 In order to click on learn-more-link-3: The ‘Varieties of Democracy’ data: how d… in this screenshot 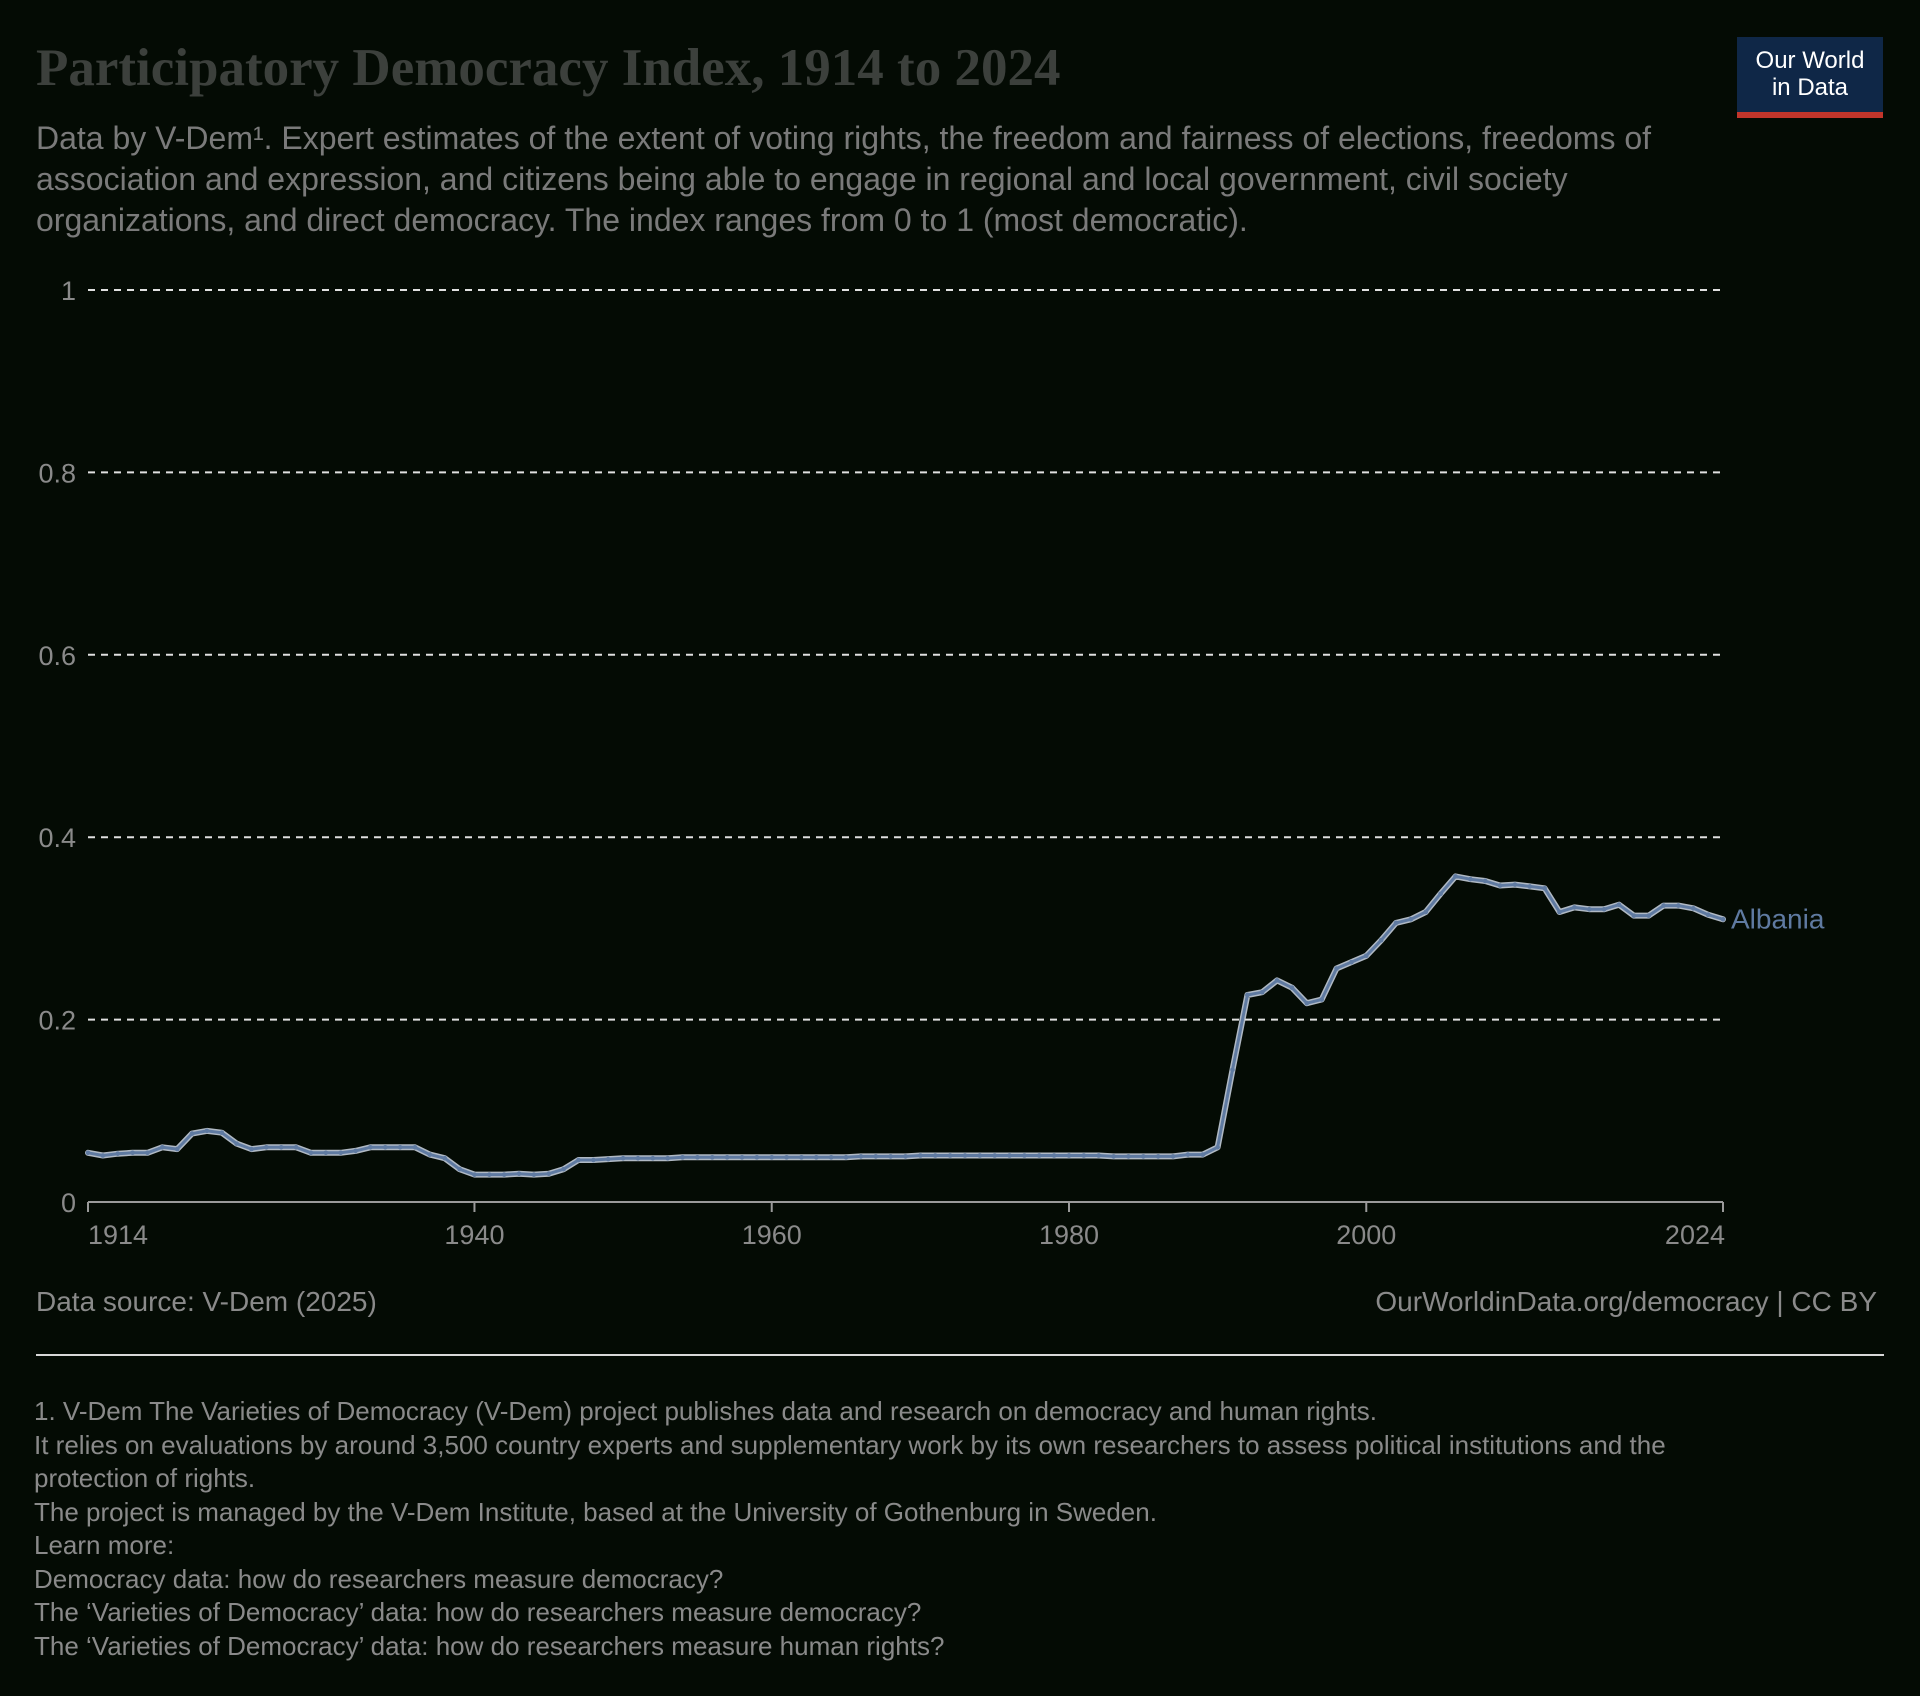, I will do `click(489, 1645)`.